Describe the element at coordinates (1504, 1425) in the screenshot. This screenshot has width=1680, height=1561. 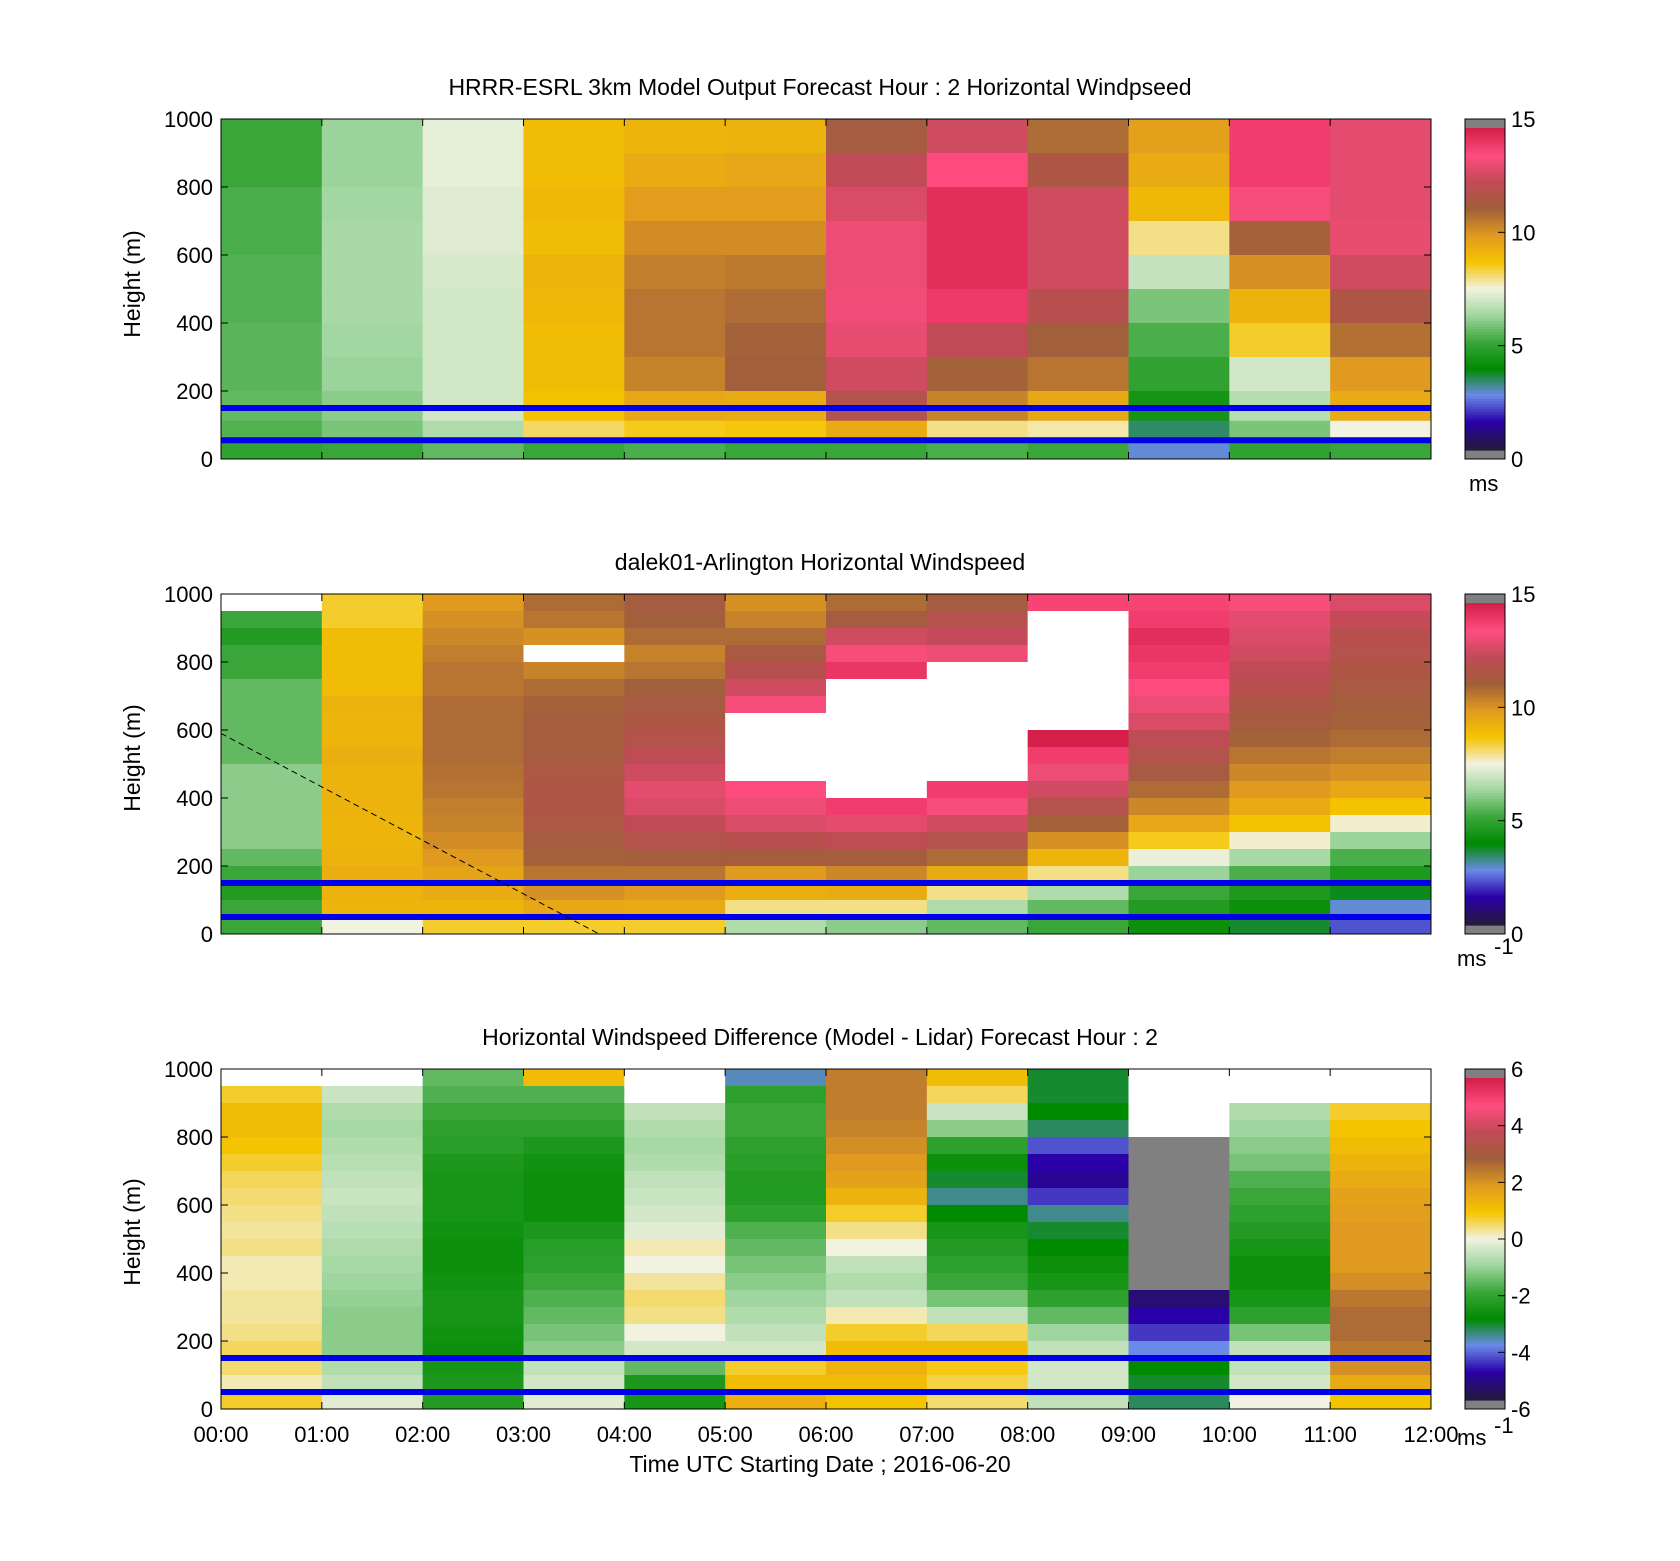
I see `colorbar-unit-exponent: -1` at that location.